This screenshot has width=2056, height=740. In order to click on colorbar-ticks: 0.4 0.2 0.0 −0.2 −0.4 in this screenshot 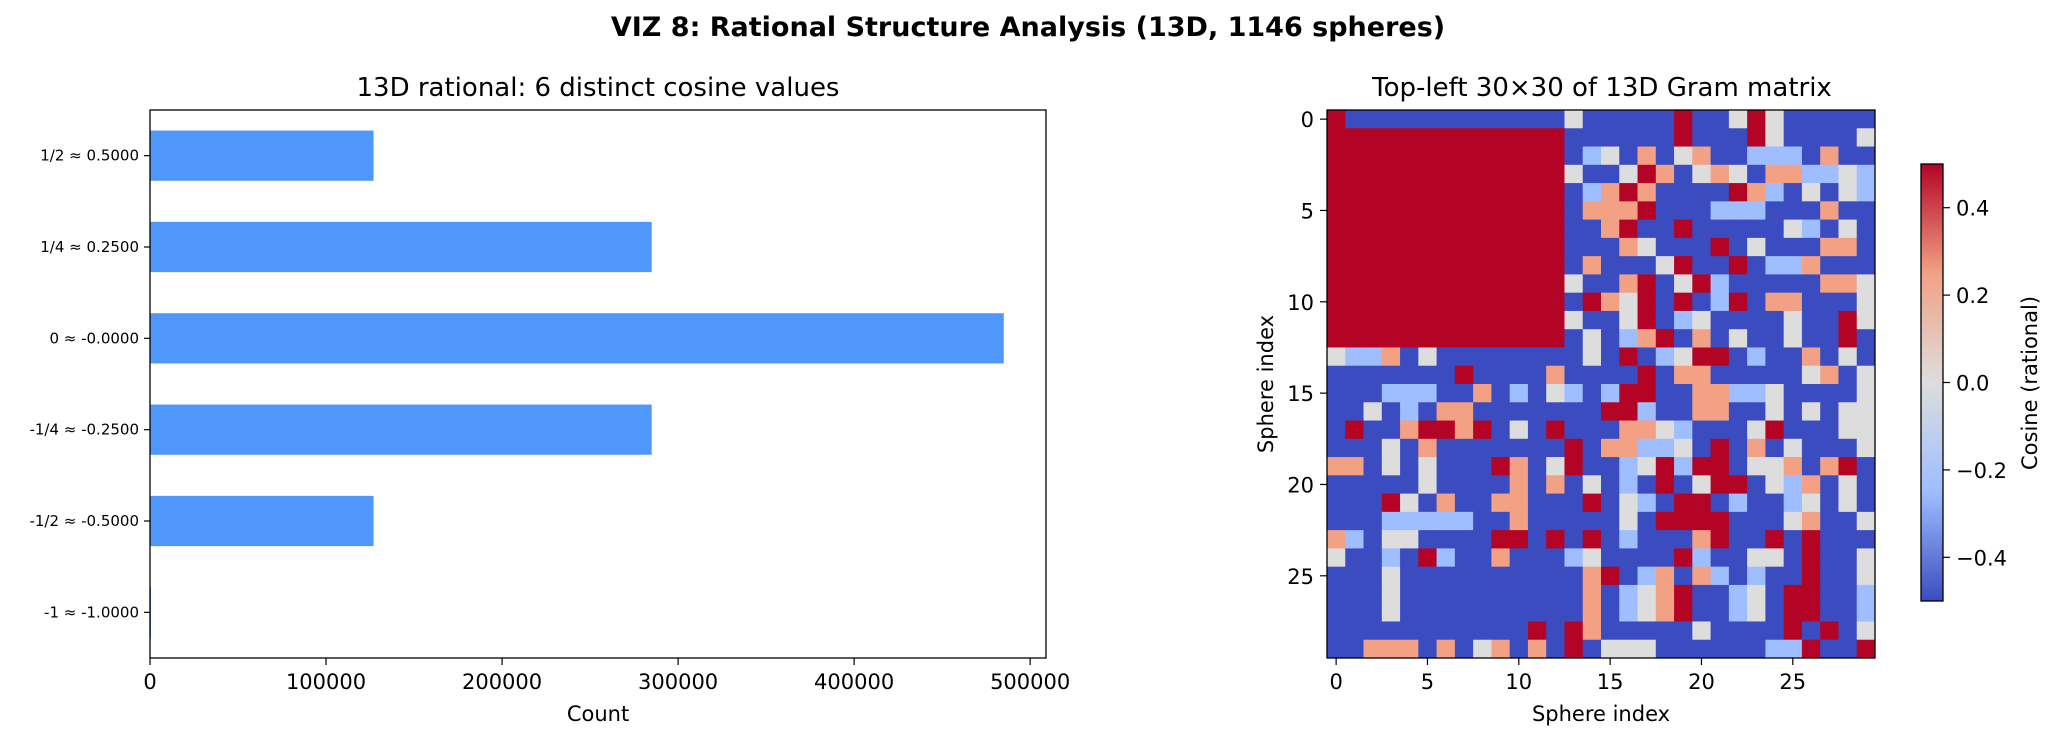, I will do `click(1975, 383)`.